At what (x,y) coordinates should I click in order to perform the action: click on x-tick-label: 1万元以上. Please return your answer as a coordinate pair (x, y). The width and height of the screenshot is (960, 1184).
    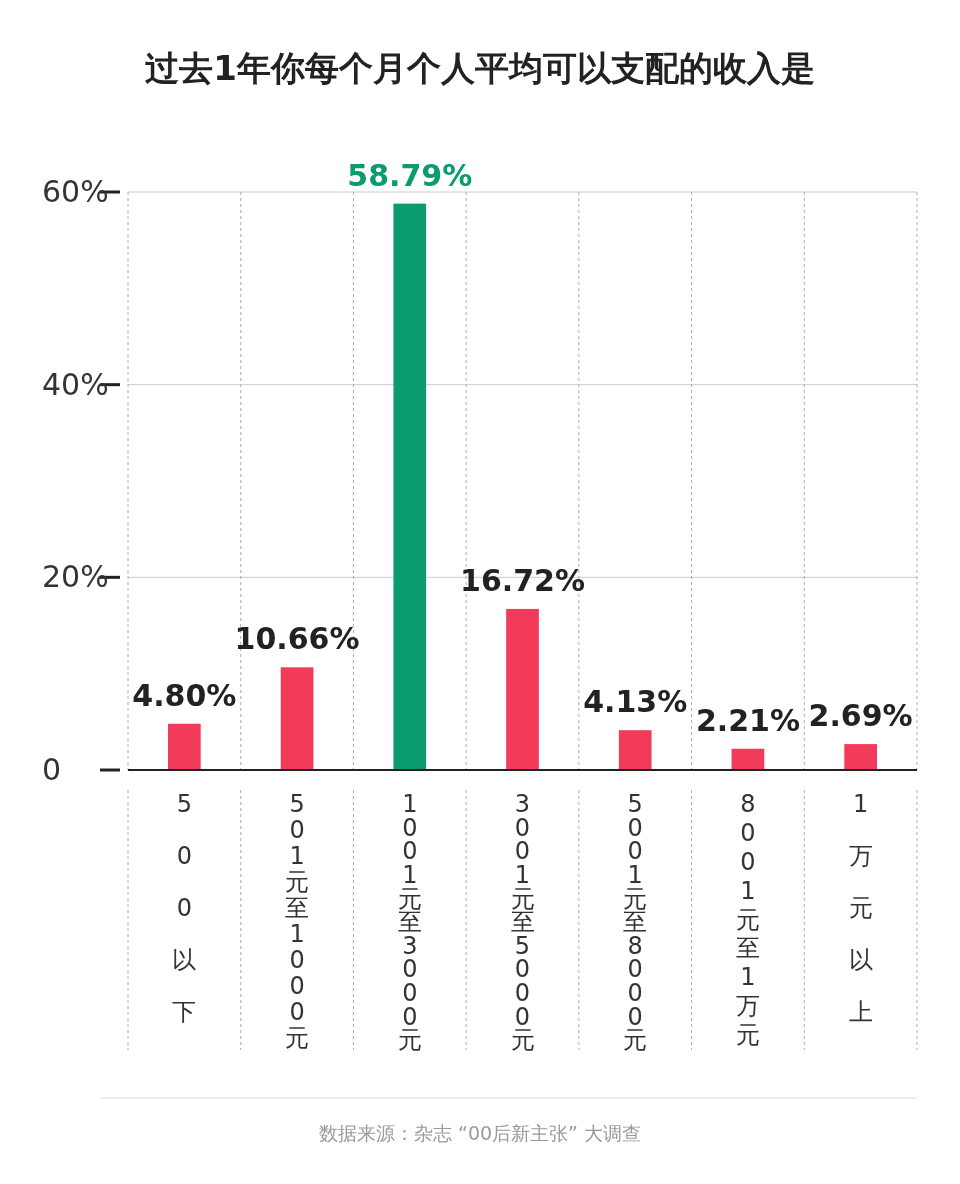
    Looking at the image, I should click on (860, 908).